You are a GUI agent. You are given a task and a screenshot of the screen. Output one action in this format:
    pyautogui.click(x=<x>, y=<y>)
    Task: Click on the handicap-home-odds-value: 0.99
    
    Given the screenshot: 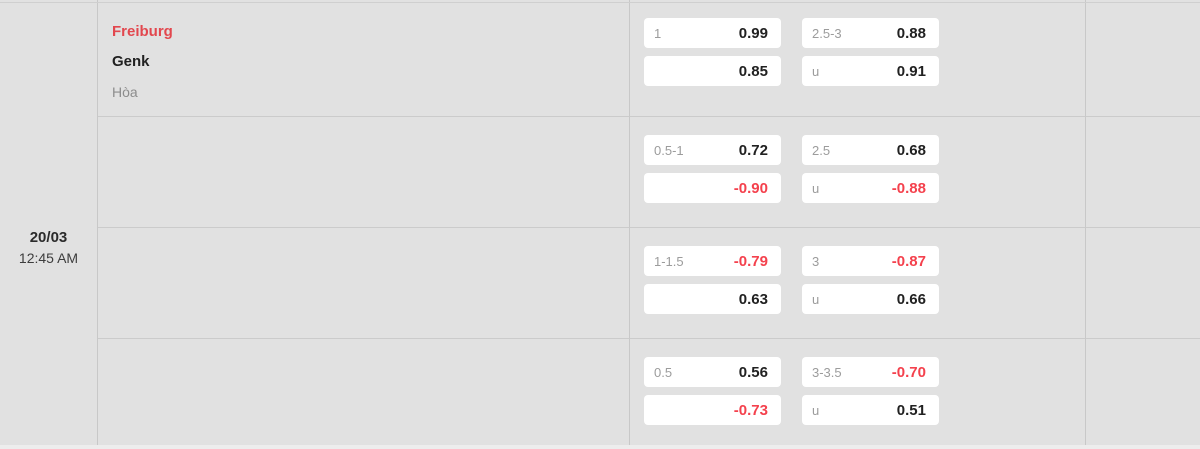 What is the action you would take?
    pyautogui.click(x=753, y=33)
    